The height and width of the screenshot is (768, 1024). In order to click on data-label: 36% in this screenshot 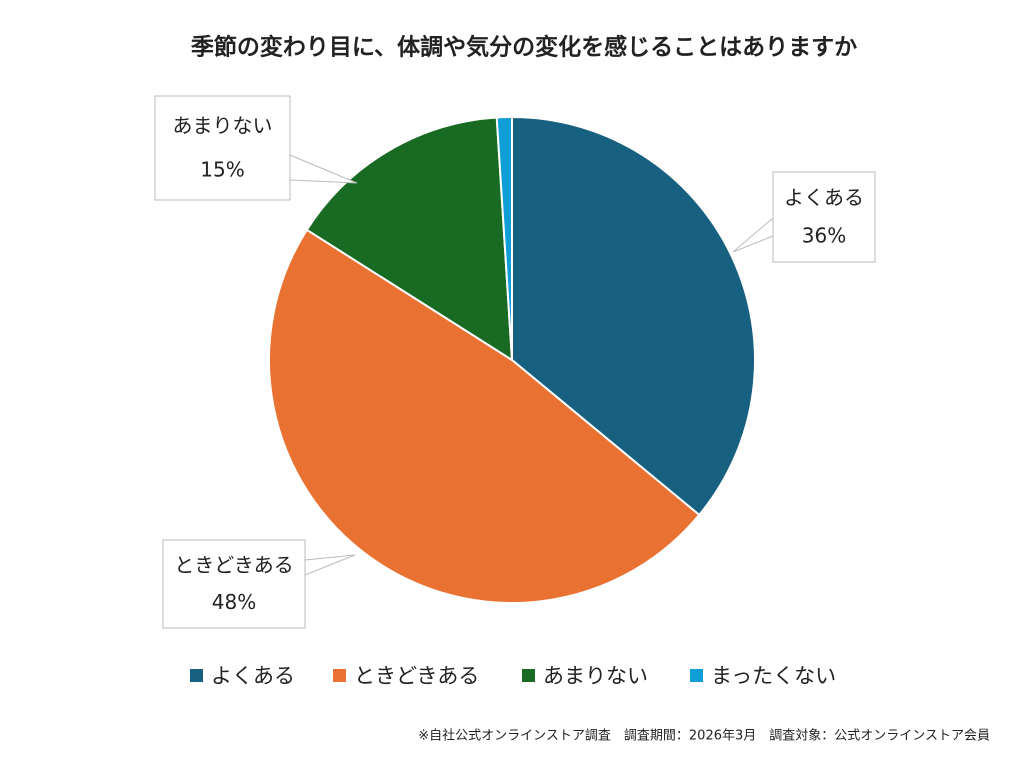, I will do `click(824, 235)`.